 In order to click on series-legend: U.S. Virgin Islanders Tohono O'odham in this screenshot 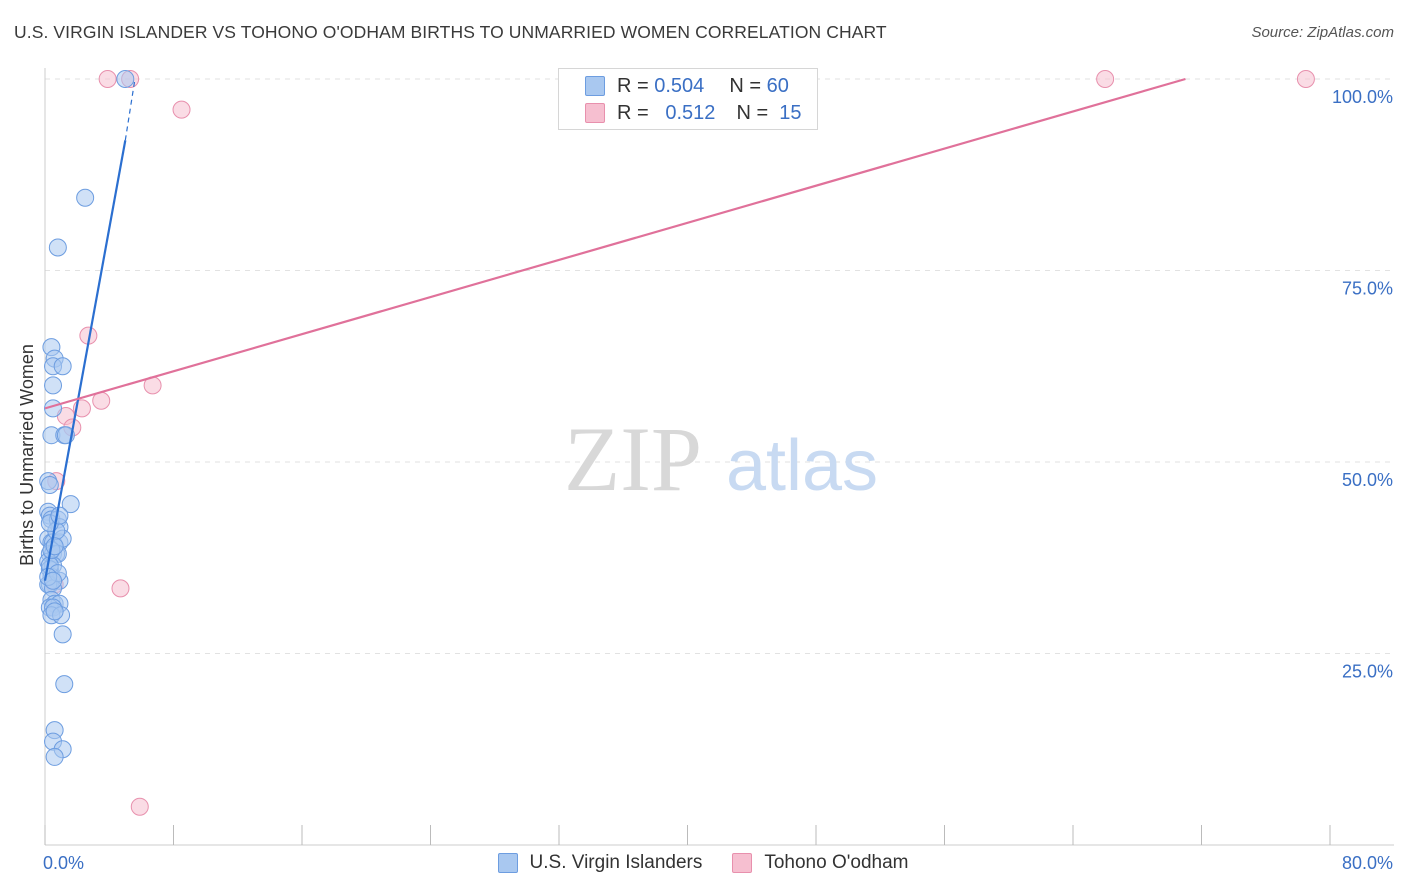, I will do `click(703, 863)`.